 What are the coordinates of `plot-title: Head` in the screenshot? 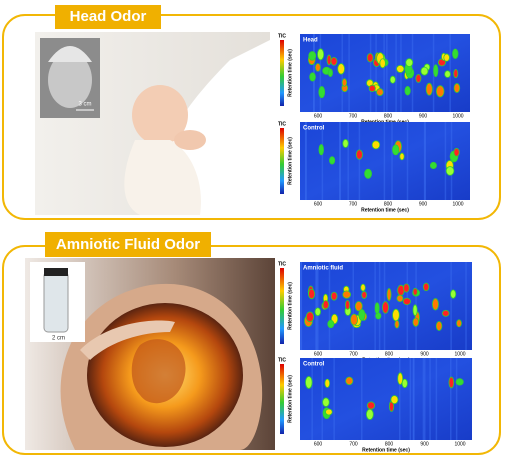 It's located at (310, 41).